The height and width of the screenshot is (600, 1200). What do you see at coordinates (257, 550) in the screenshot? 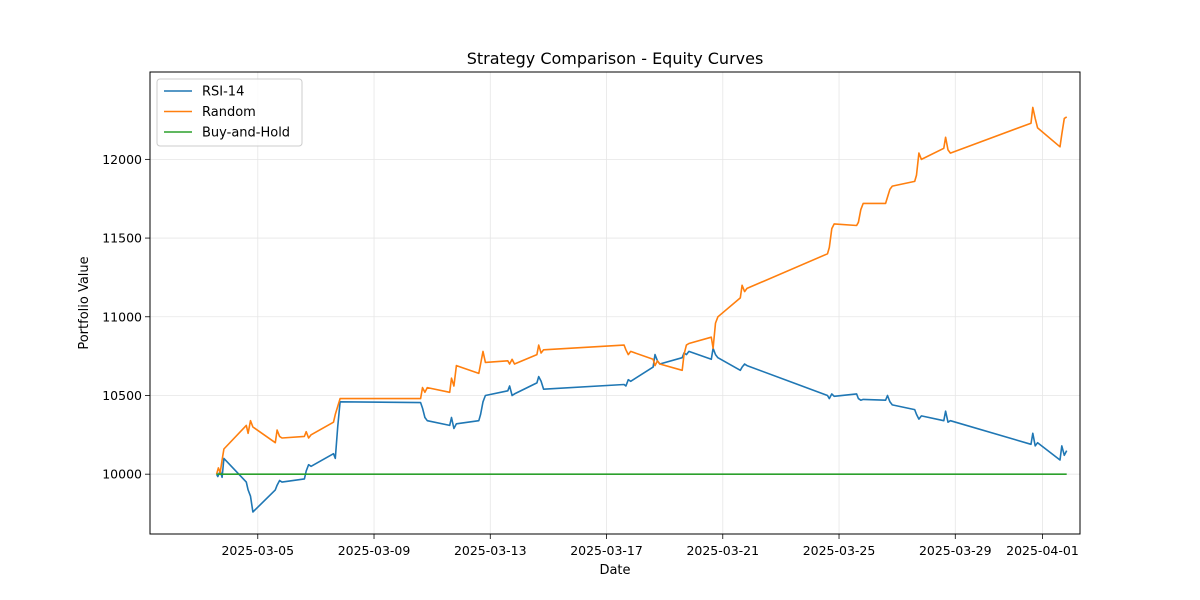
I see `x-tick-label: 2025-03-05` at bounding box center [257, 550].